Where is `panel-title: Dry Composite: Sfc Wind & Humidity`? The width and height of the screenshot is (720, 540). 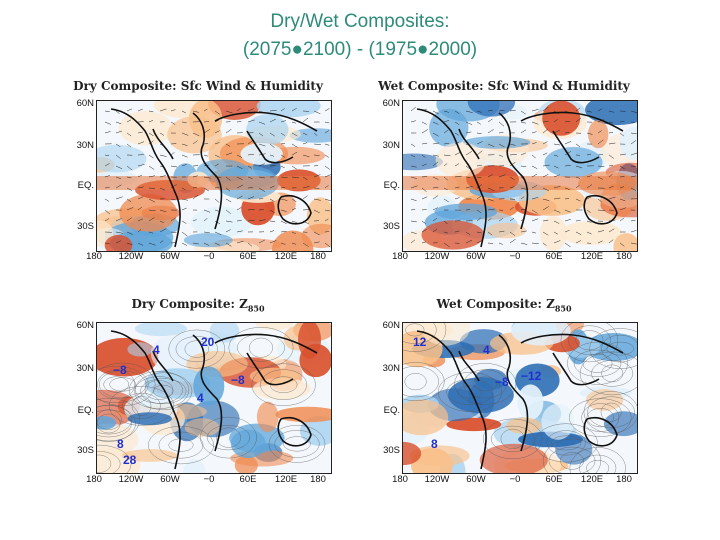 panel-title: Dry Composite: Sfc Wind & Humidity is located at coordinates (198, 86).